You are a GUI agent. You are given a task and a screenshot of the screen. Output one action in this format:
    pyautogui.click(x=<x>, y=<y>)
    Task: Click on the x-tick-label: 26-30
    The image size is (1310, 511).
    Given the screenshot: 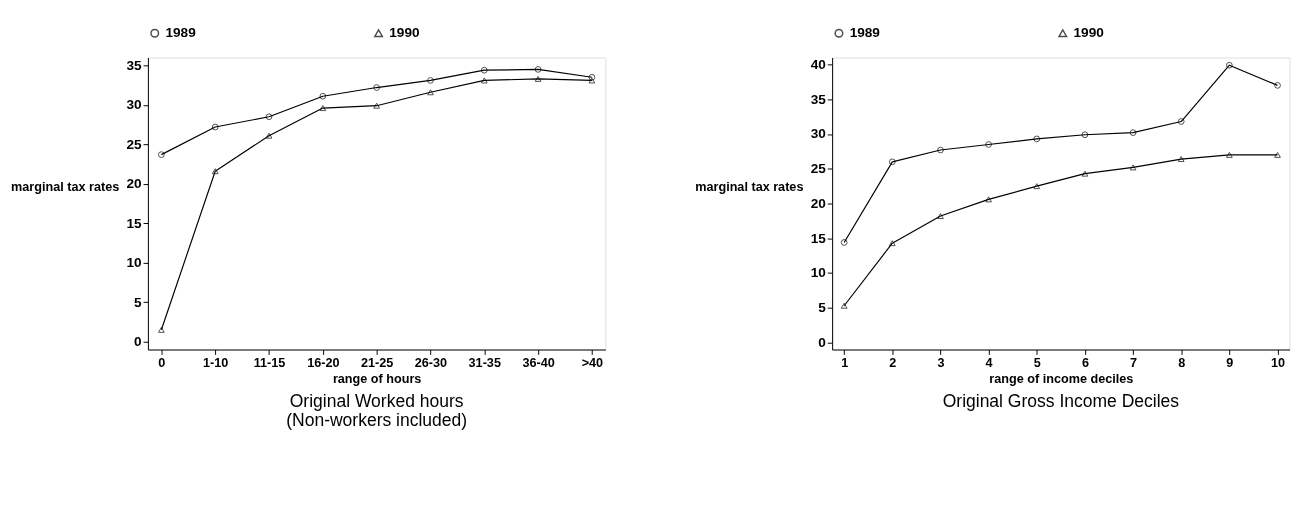 What is the action you would take?
    pyautogui.click(x=431, y=362)
    